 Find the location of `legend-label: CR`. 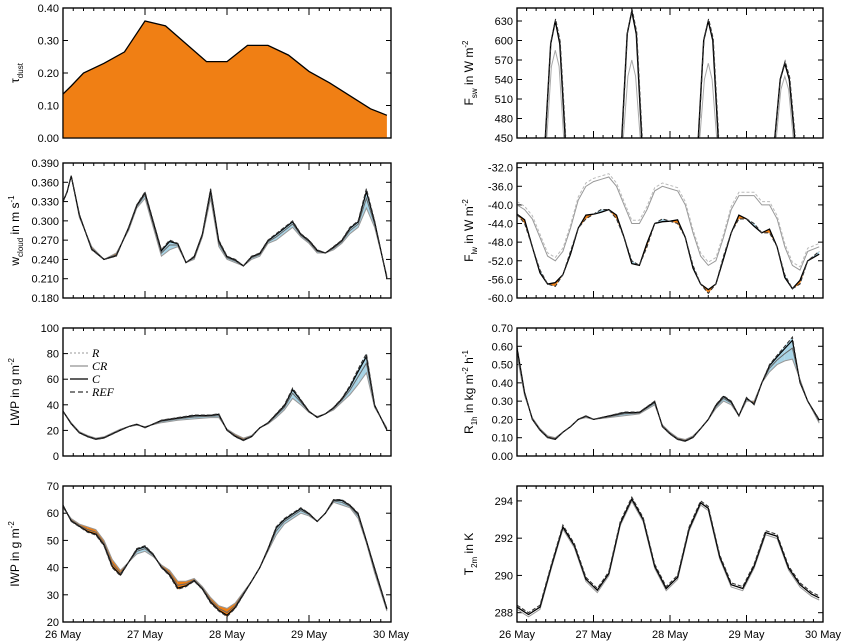

legend-label: CR is located at coordinates (100, 366).